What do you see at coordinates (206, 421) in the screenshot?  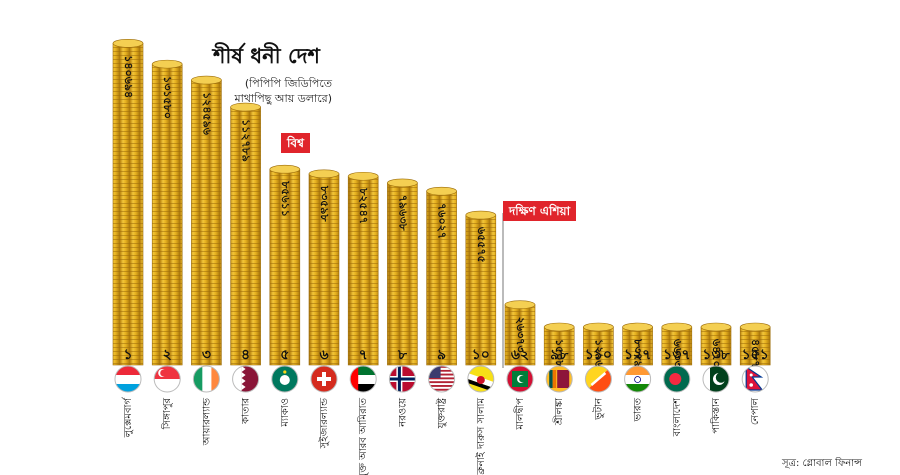 I see `category-label: আয়ারল্যান্ড` at bounding box center [206, 421].